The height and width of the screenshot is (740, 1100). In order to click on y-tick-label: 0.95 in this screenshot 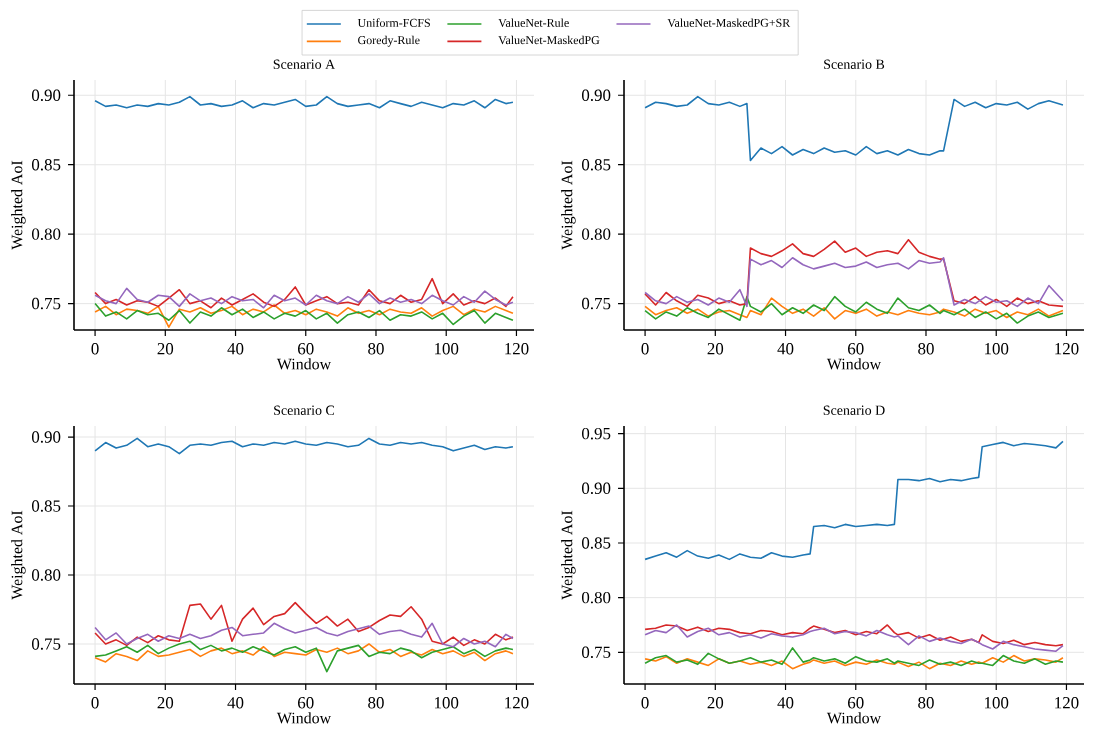, I will do `click(596, 433)`.